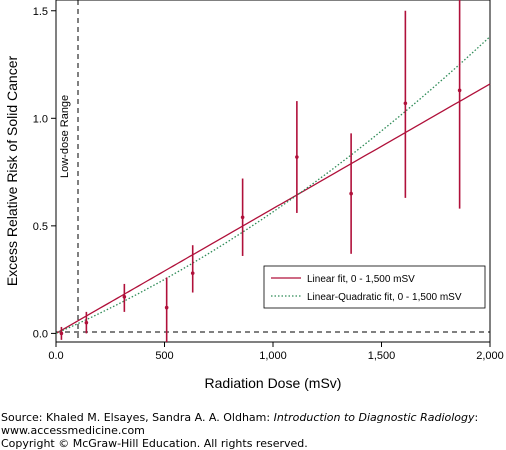  What do you see at coordinates (164, 356) in the screenshot?
I see `x-tick-label: 500` at bounding box center [164, 356].